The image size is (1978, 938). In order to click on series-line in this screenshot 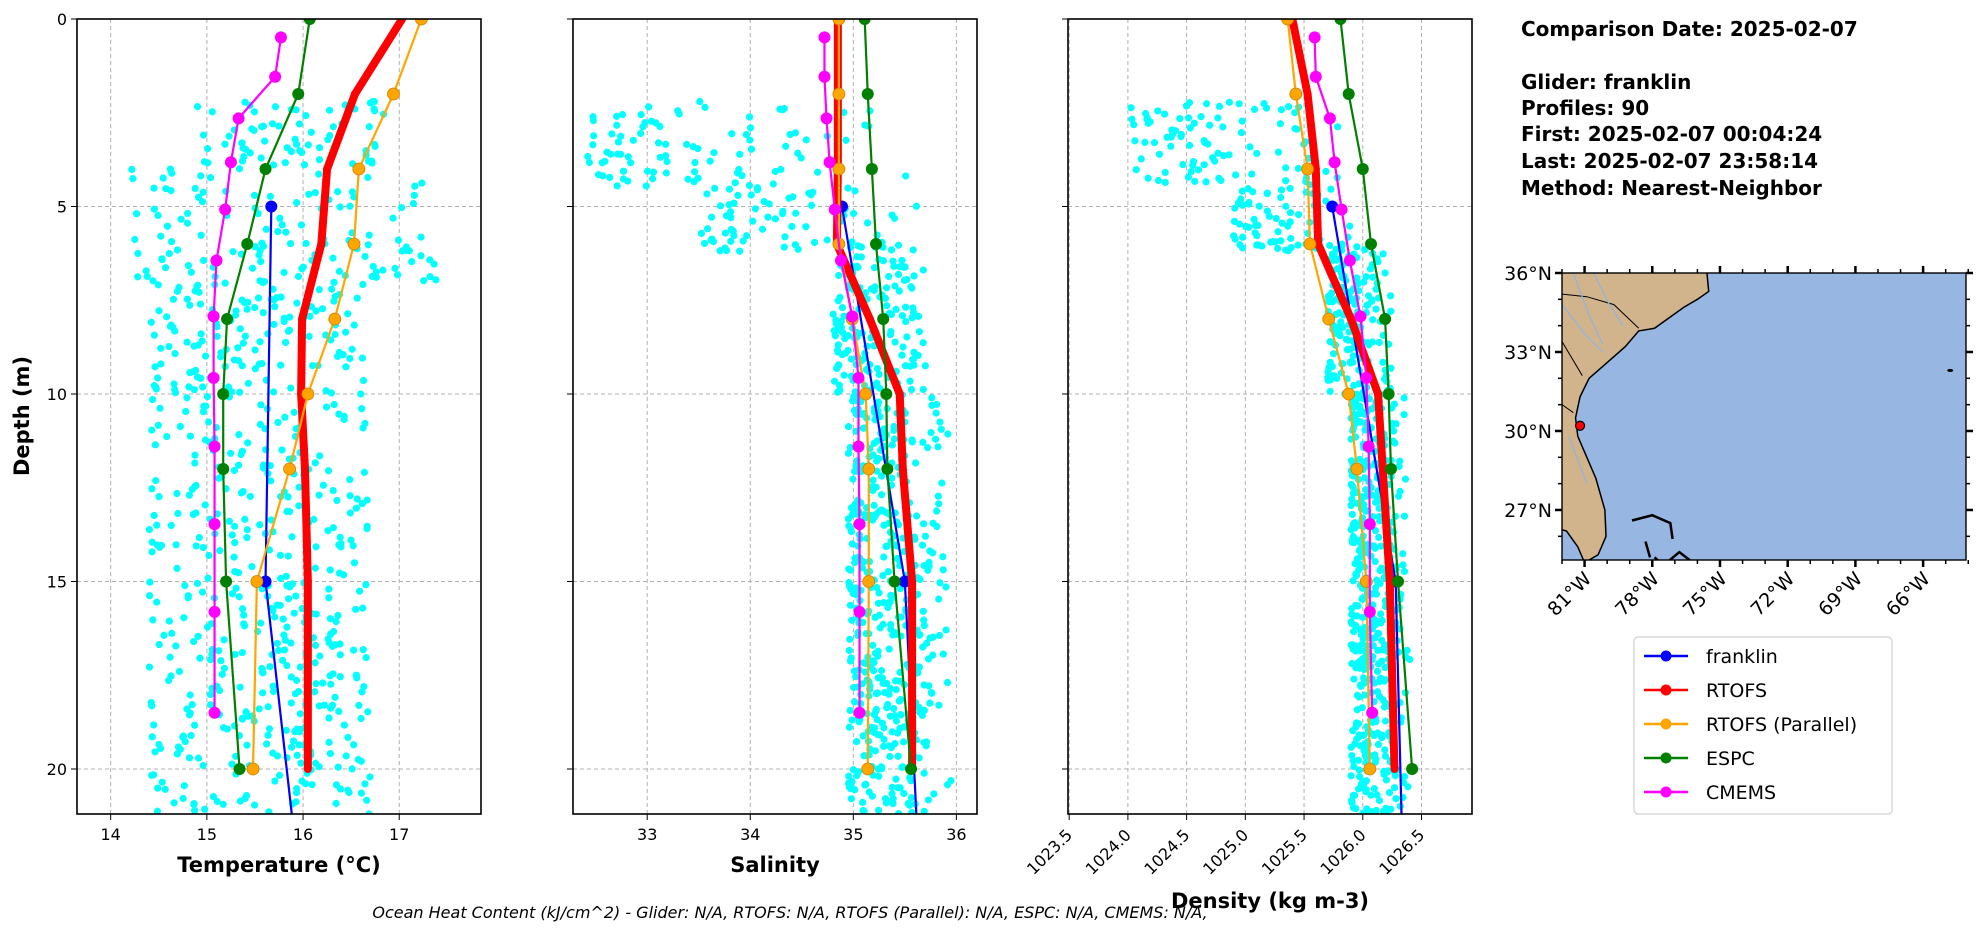, I will do `click(842, 375)`.